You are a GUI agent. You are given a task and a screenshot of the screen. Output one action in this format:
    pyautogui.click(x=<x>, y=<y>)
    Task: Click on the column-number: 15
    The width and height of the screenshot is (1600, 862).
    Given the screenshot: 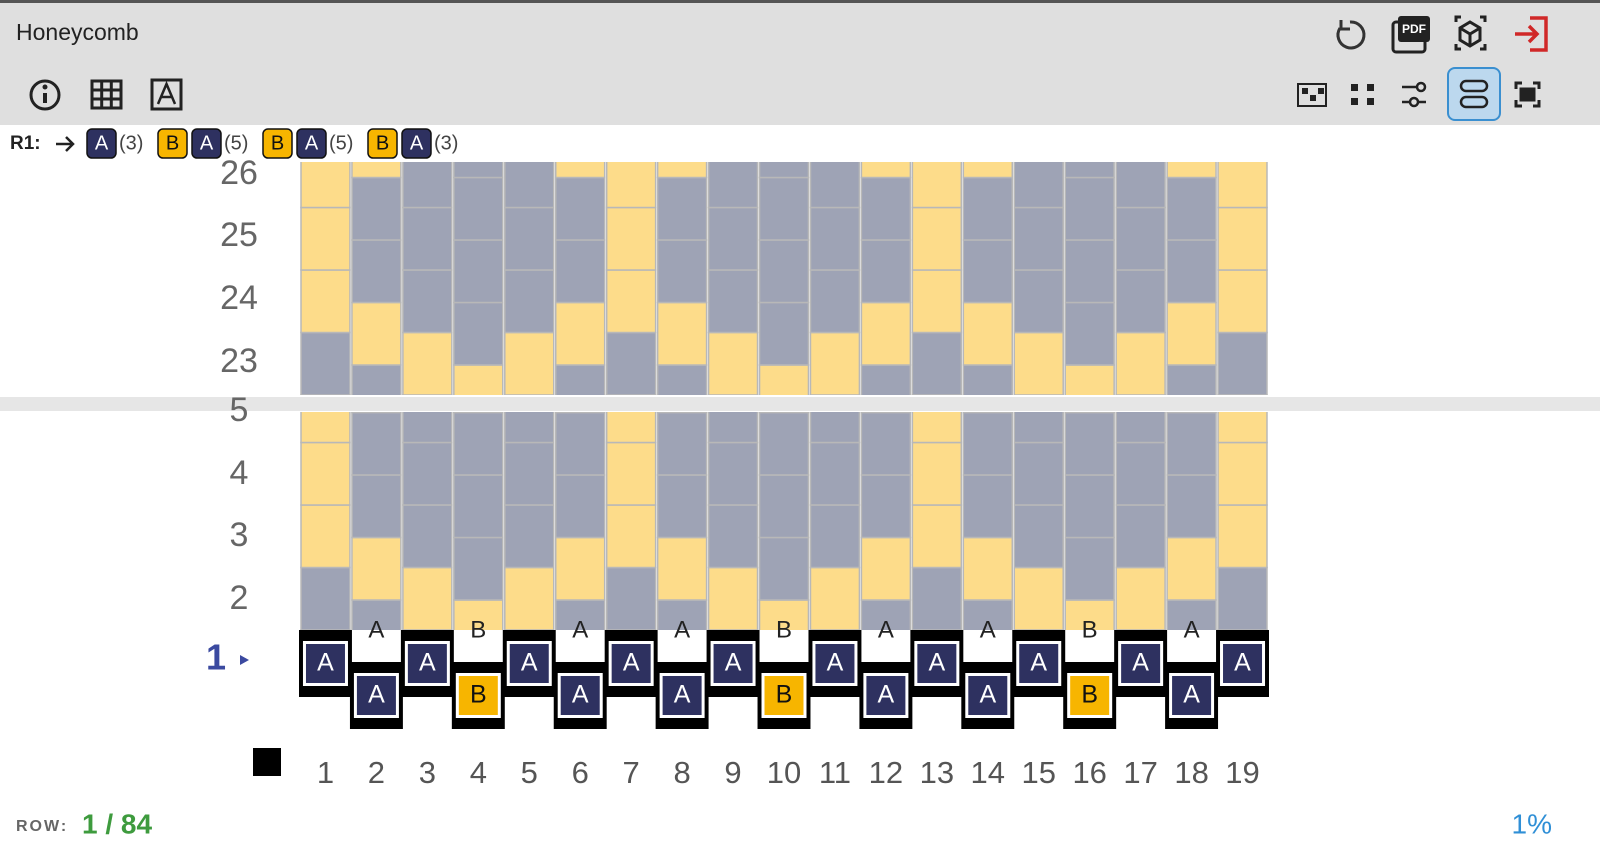 What is the action you would take?
    pyautogui.click(x=1038, y=772)
    